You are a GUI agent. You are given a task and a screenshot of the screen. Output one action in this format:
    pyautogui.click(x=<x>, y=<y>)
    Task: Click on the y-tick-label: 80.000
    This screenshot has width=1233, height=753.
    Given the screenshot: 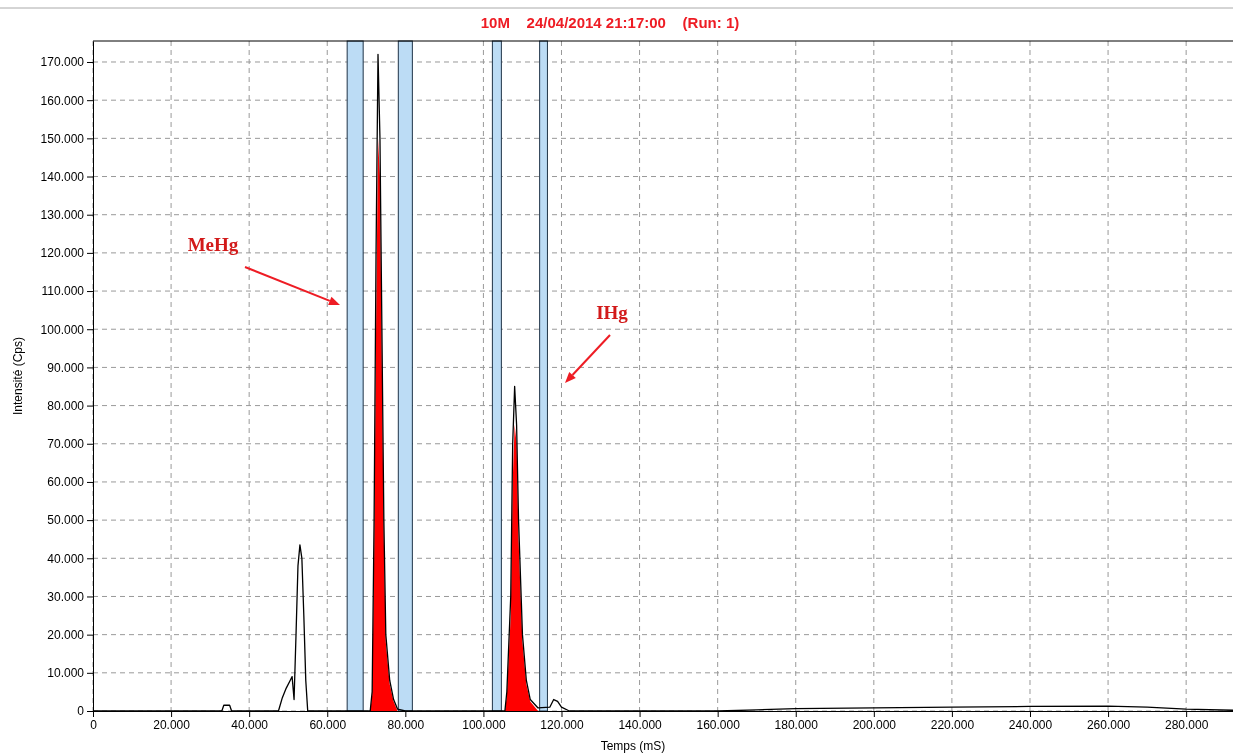 What is the action you would take?
    pyautogui.click(x=66, y=405)
    